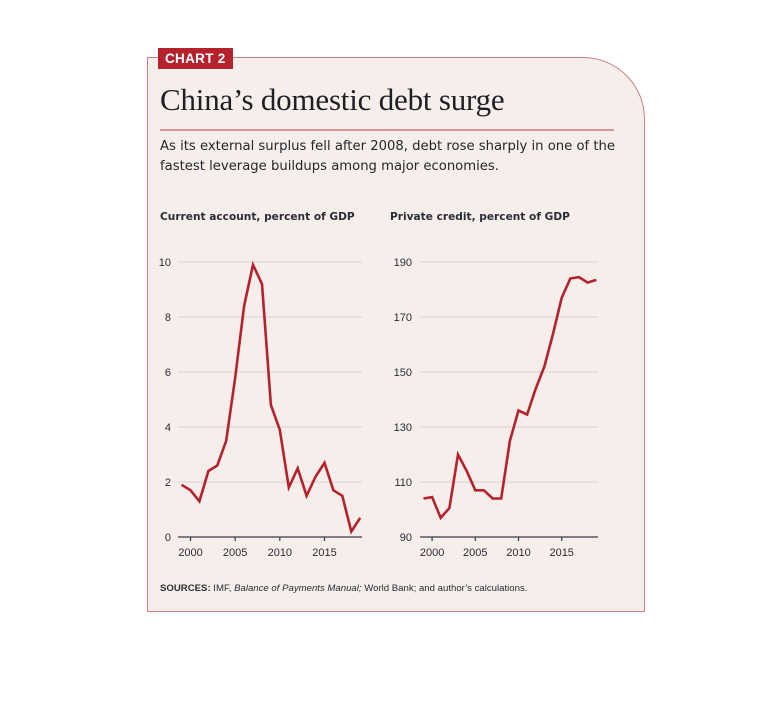 The height and width of the screenshot is (705, 772). I want to click on y-tick-label: 130, so click(403, 428).